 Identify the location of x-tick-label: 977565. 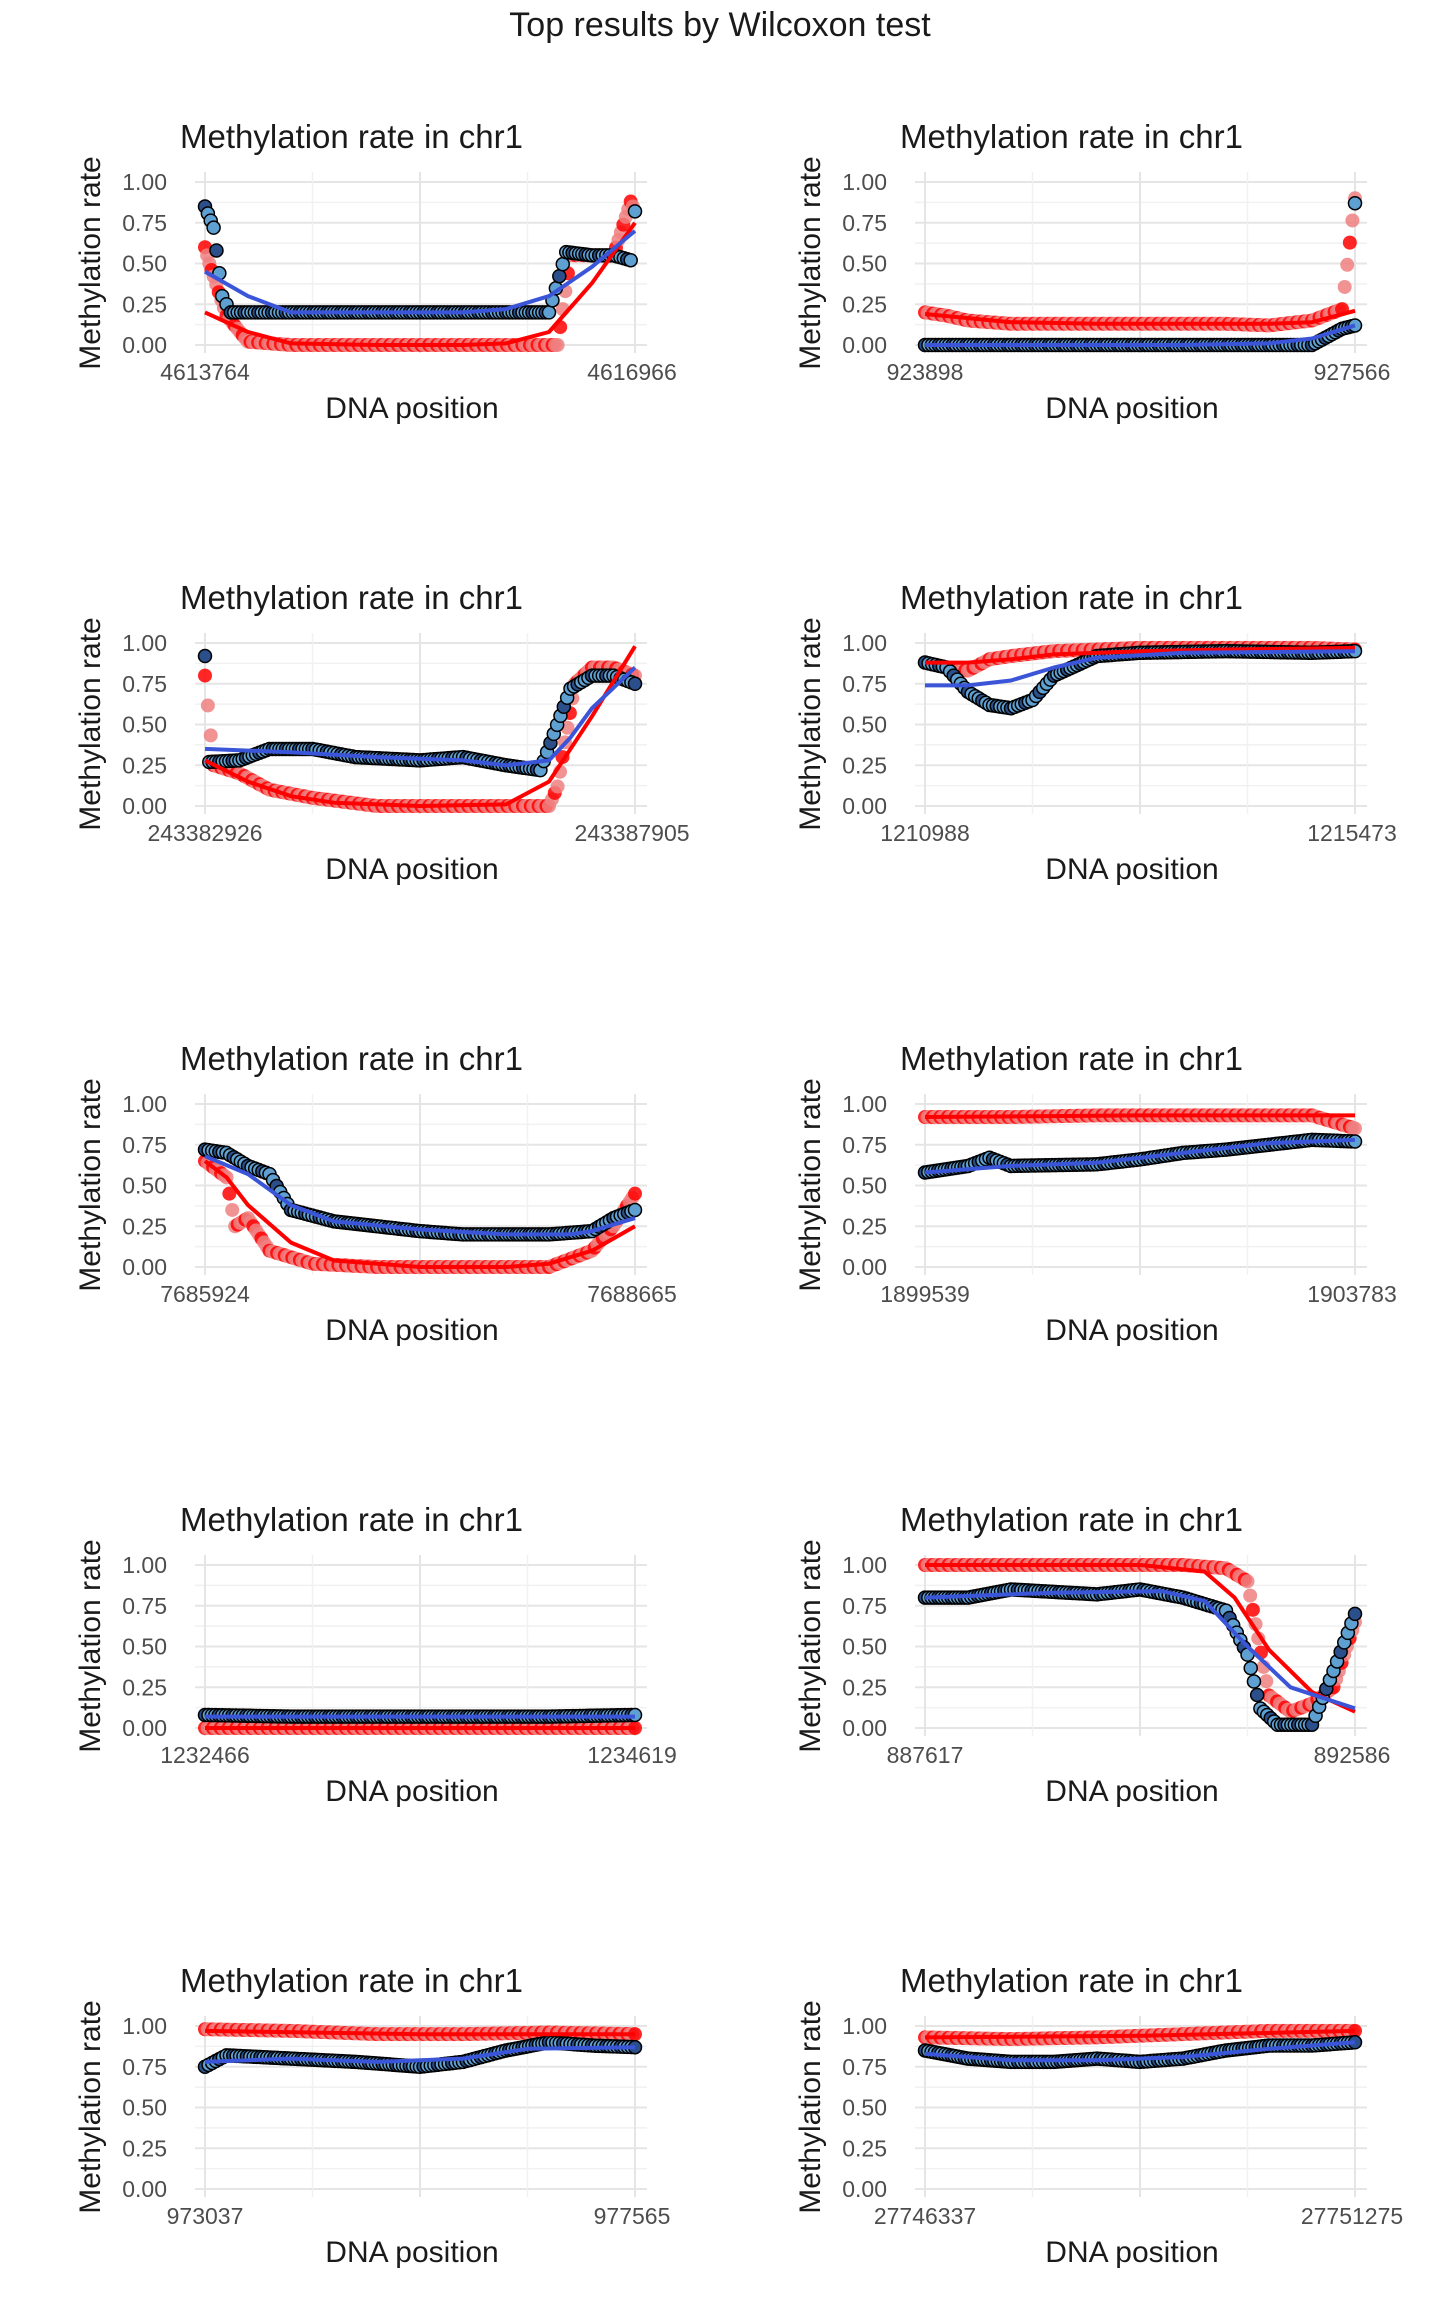
(632, 2216).